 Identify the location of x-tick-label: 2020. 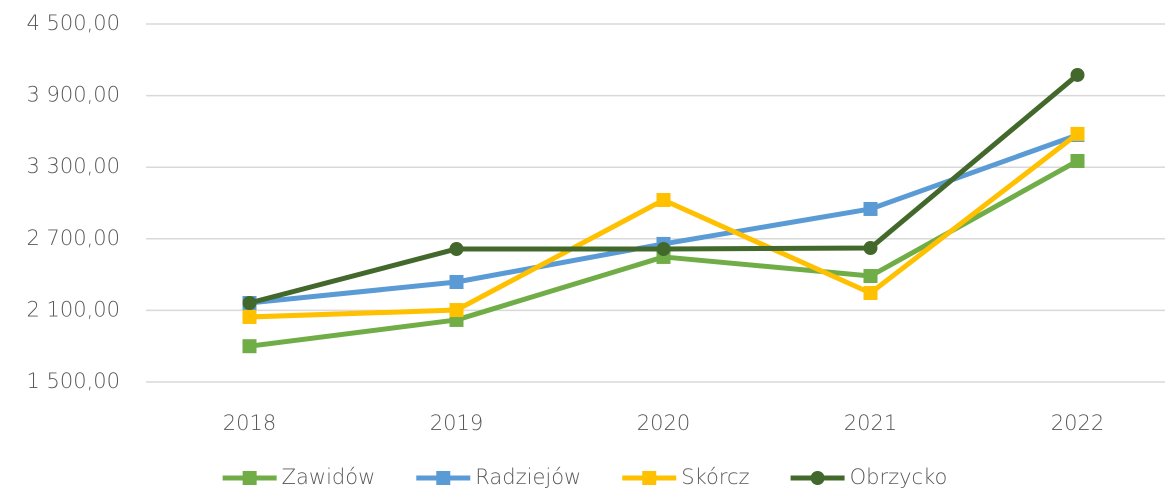
(663, 423).